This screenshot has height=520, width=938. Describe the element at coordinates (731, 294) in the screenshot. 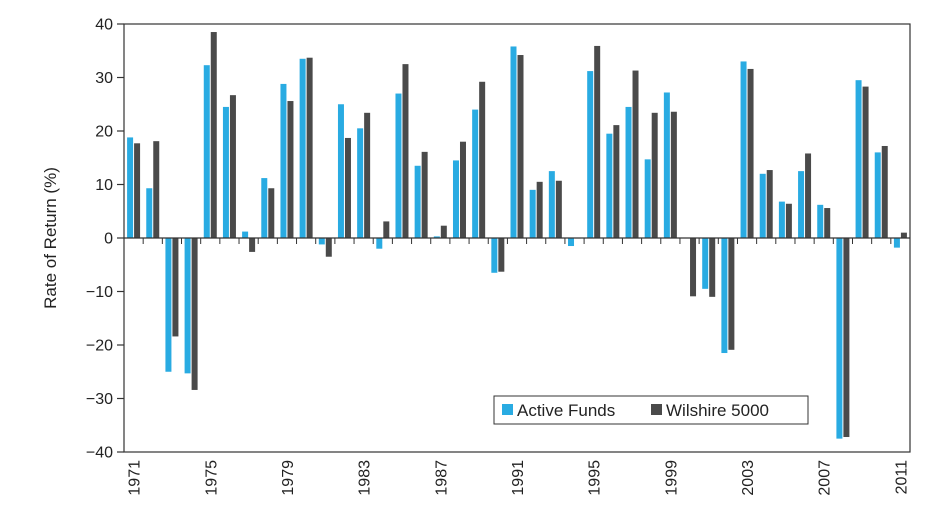

I see `bar-wilshire-5000-2002` at that location.